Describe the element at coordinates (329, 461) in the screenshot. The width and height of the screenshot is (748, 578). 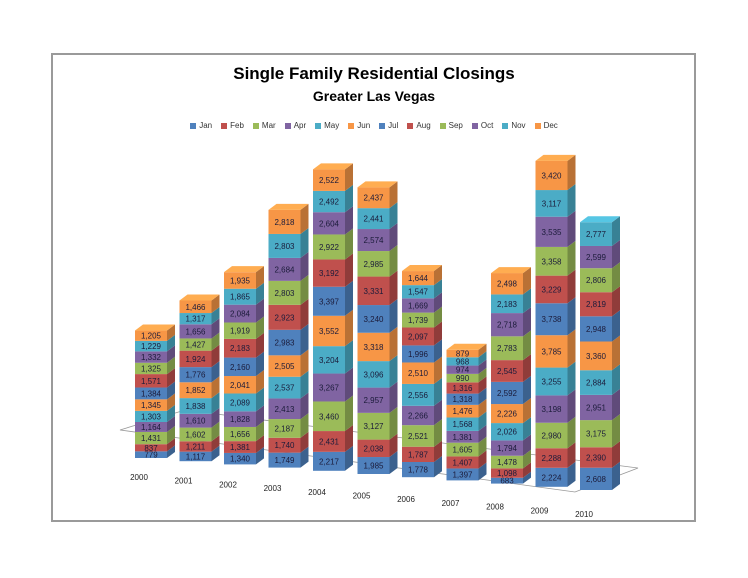
I see `value-label: 2,217` at that location.